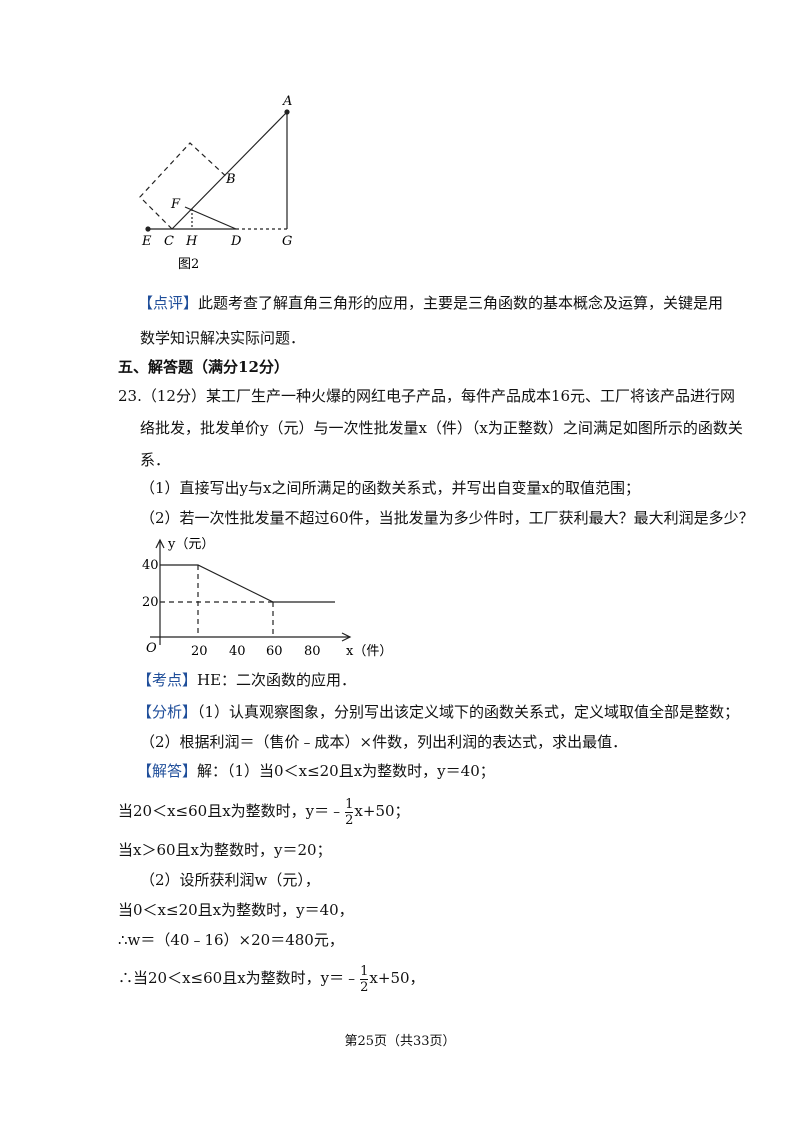 Image resolution: width=800 pixels, height=1132 pixels. Describe the element at coordinates (236, 241) in the screenshot. I see `point-label: D` at that location.